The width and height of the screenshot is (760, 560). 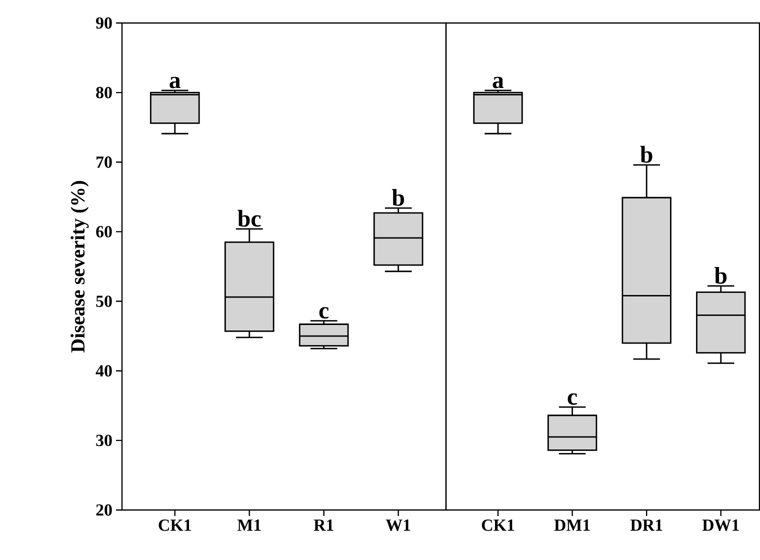 I want to click on y-tick-label: 60, so click(x=104, y=232).